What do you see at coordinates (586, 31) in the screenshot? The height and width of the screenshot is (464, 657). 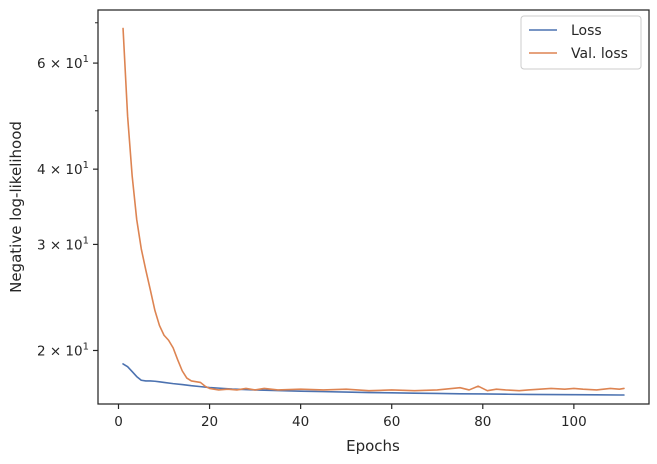 I see `legend-entry-loss: Loss` at bounding box center [586, 31].